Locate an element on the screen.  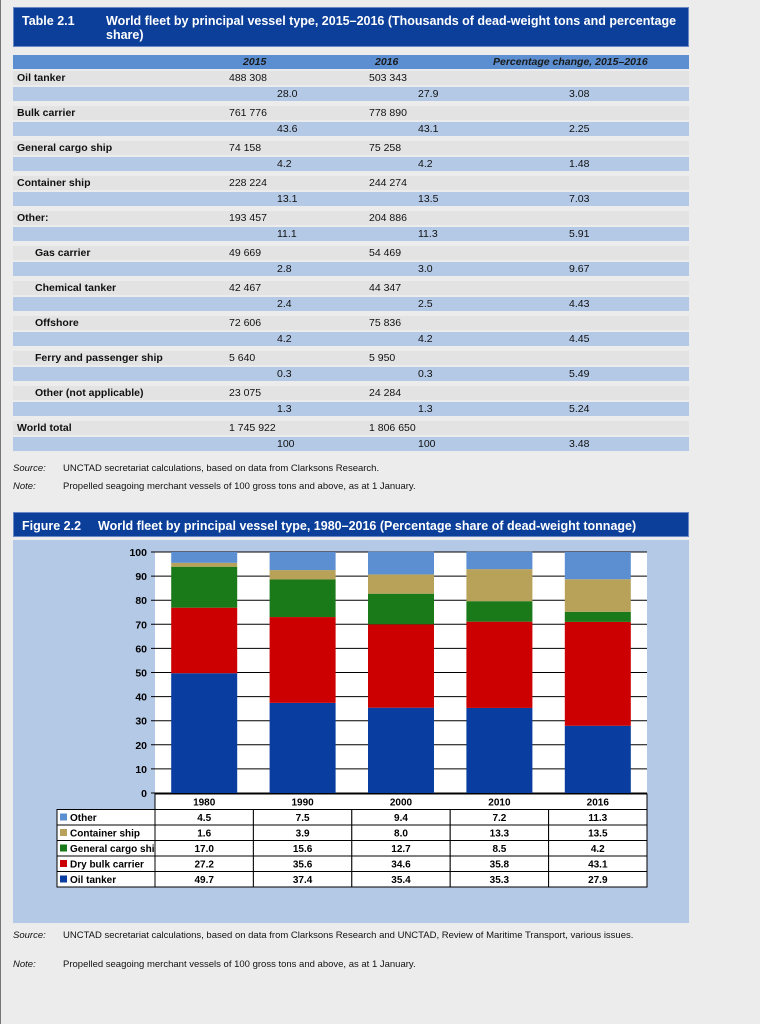
share-2015: 0.3 is located at coordinates (284, 374).